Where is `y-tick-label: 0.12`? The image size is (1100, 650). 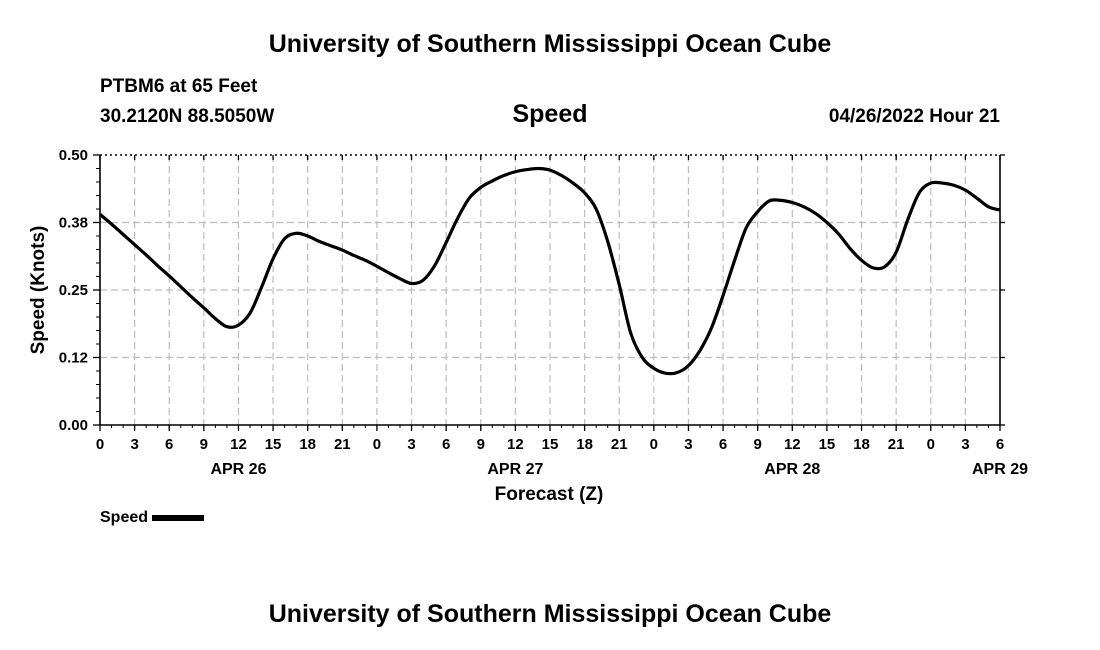
y-tick-label: 0.12 is located at coordinates (73, 358).